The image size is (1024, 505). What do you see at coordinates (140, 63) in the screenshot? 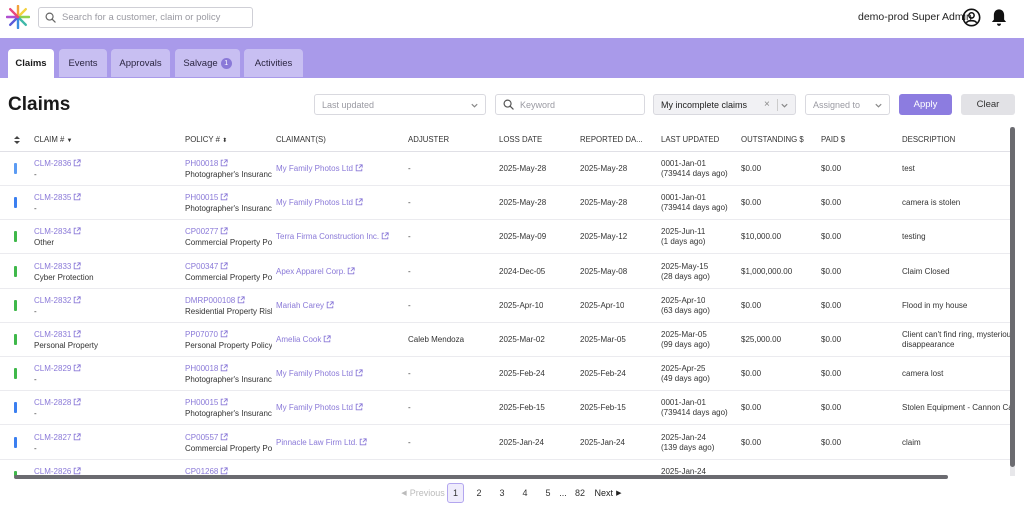
I see `tab-approvals: Approvals` at bounding box center [140, 63].